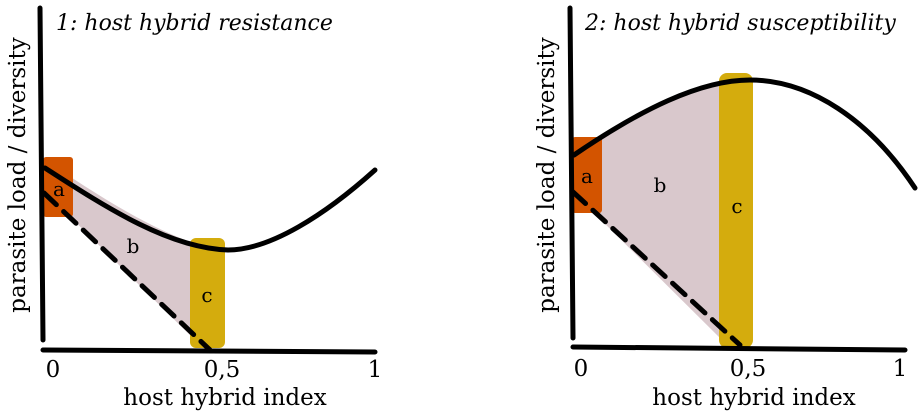  What do you see at coordinates (133, 246) in the screenshot?
I see `panel-1-label-b: b` at bounding box center [133, 246].